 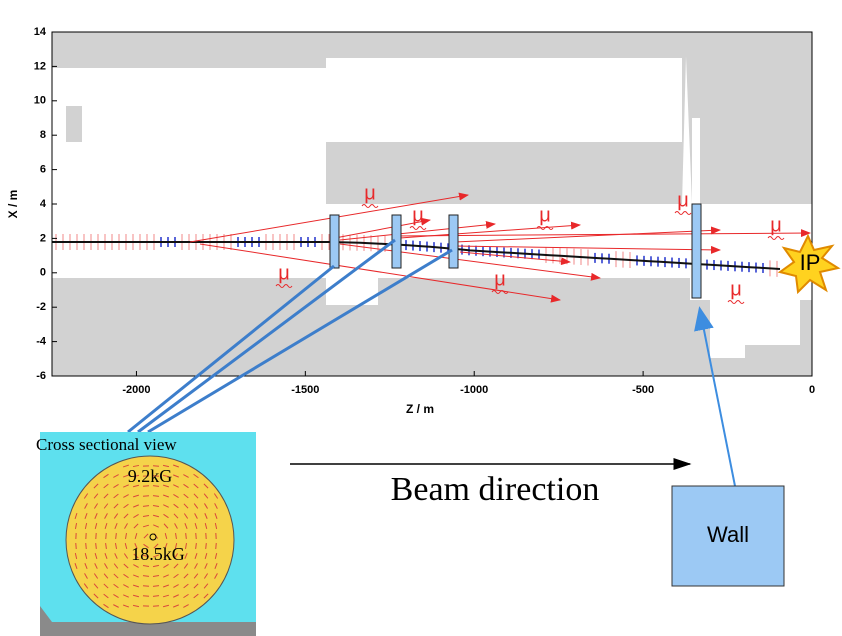 What do you see at coordinates (453, 241) in the screenshot?
I see `magnet` at bounding box center [453, 241].